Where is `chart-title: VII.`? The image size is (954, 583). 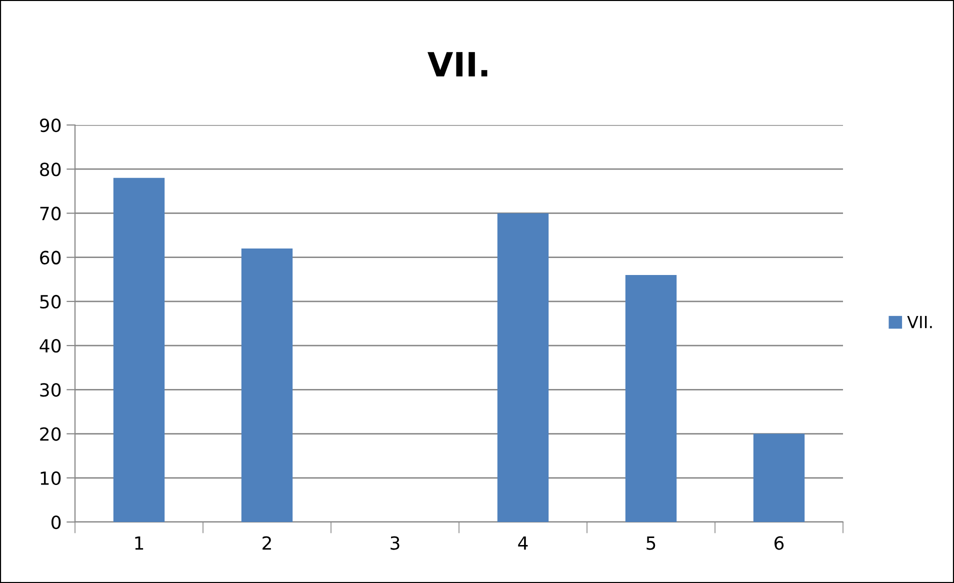
chart-title: VII. is located at coordinates (458, 64).